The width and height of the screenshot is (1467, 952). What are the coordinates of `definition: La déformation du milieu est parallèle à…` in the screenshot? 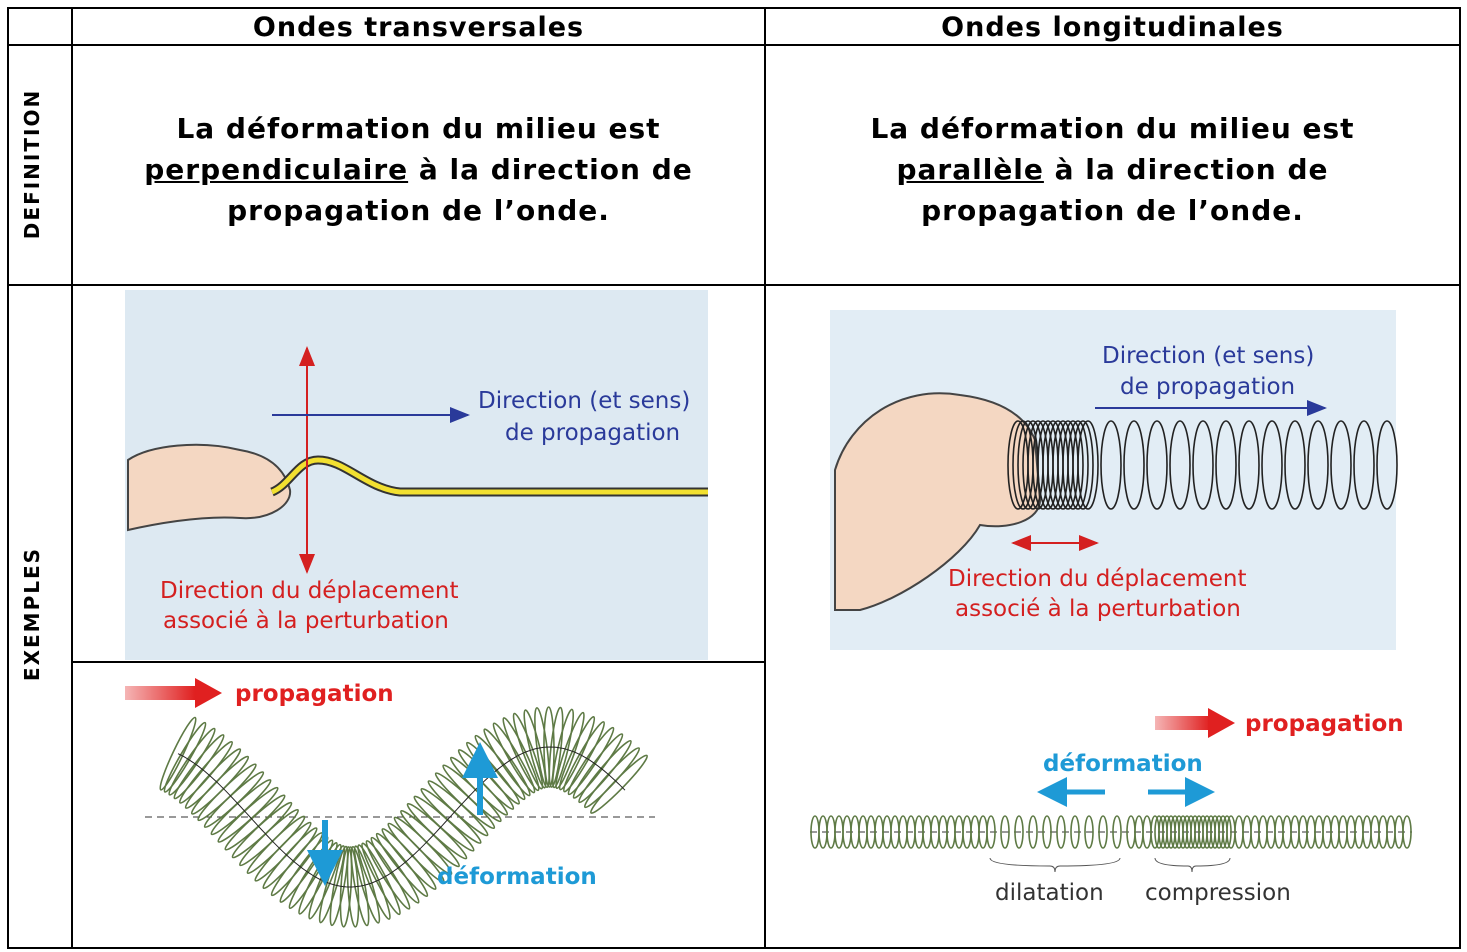 It's located at (1112, 169).